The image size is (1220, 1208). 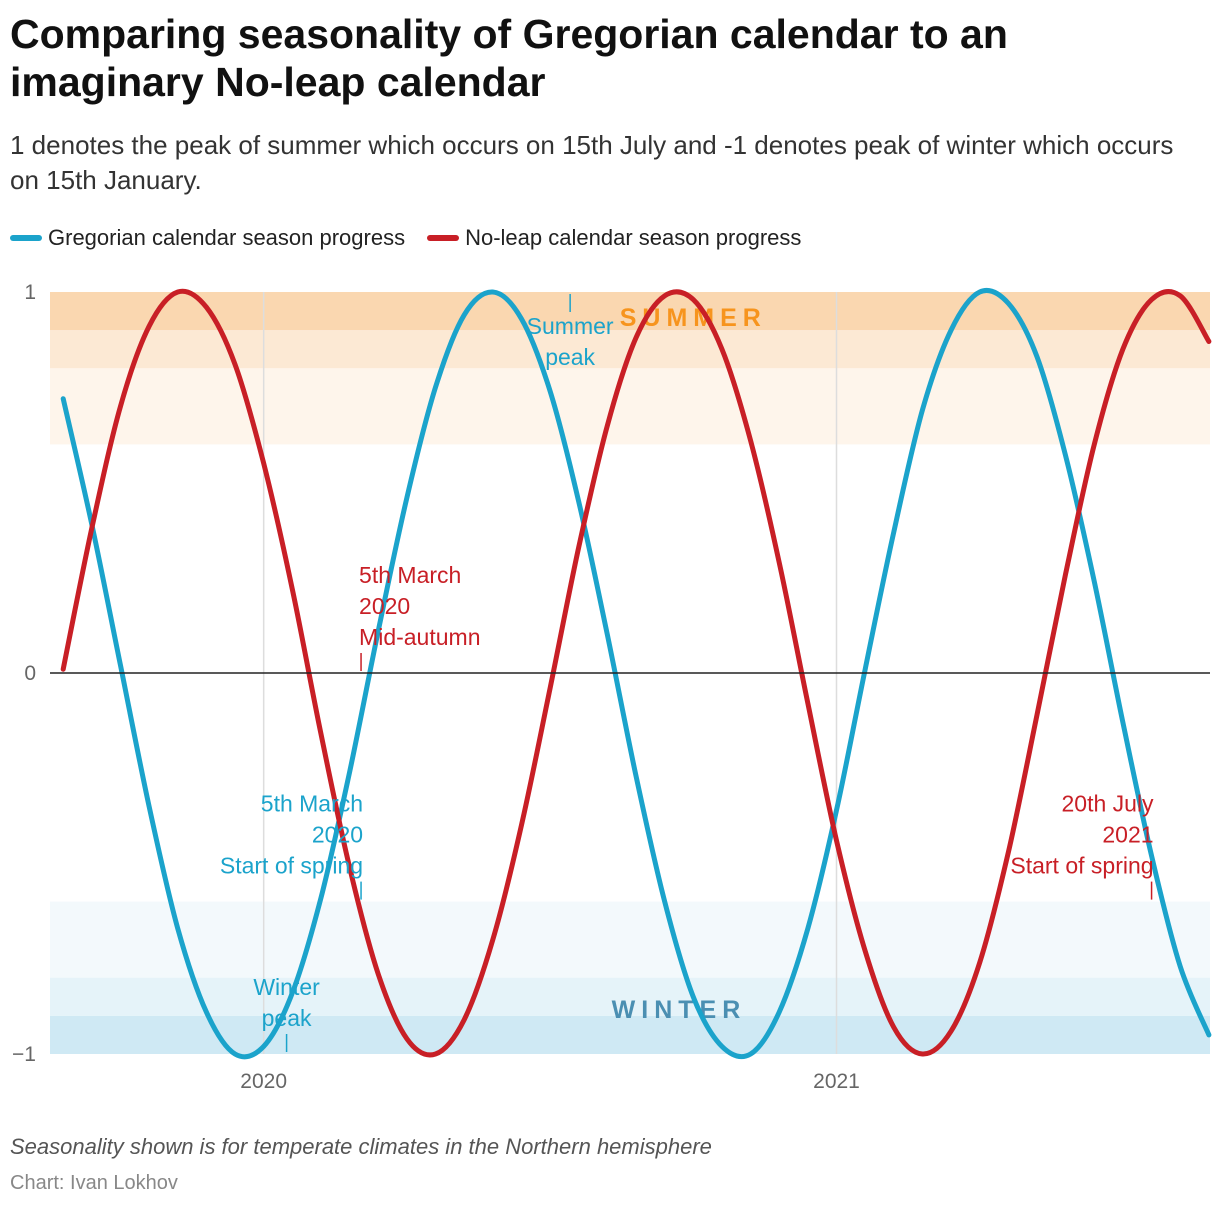 I want to click on annotation-line: Winter, so click(x=286, y=987).